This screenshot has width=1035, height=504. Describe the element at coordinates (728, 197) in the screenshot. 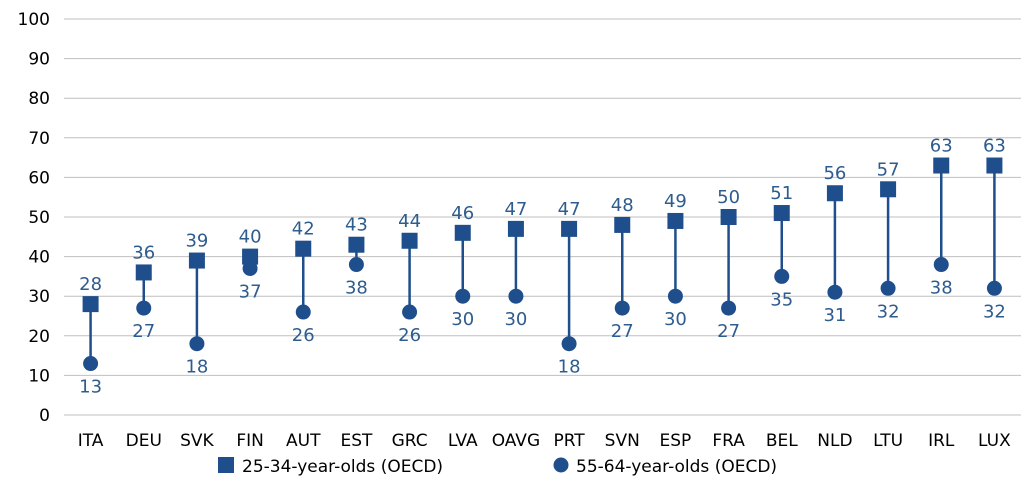

I see `data-label-25-34: 50` at that location.